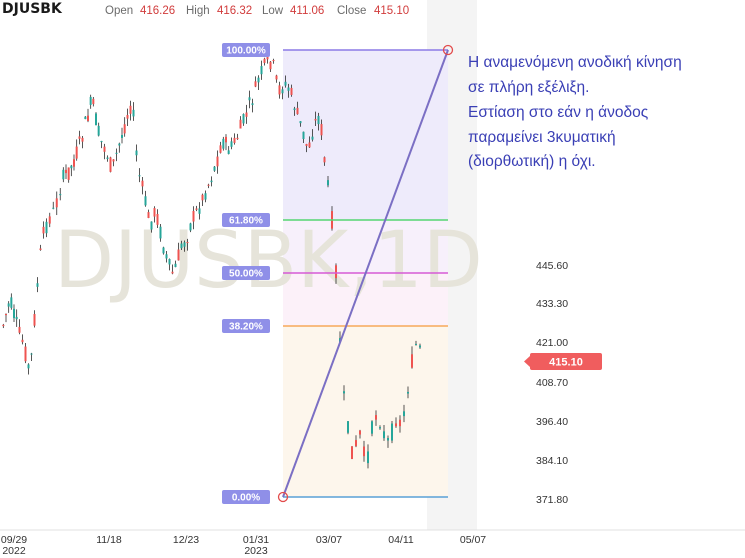 This screenshot has width=745, height=558. Describe the element at coordinates (552, 304) in the screenshot. I see `y-tick-label: 433.30` at that location.